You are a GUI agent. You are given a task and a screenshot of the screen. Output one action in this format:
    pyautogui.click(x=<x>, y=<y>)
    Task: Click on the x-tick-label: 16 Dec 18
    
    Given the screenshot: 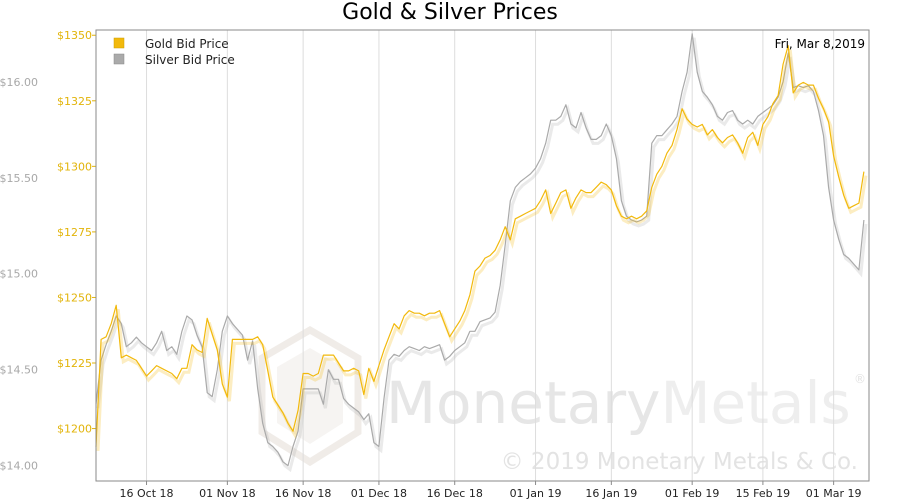 What is the action you would take?
    pyautogui.click(x=455, y=493)
    